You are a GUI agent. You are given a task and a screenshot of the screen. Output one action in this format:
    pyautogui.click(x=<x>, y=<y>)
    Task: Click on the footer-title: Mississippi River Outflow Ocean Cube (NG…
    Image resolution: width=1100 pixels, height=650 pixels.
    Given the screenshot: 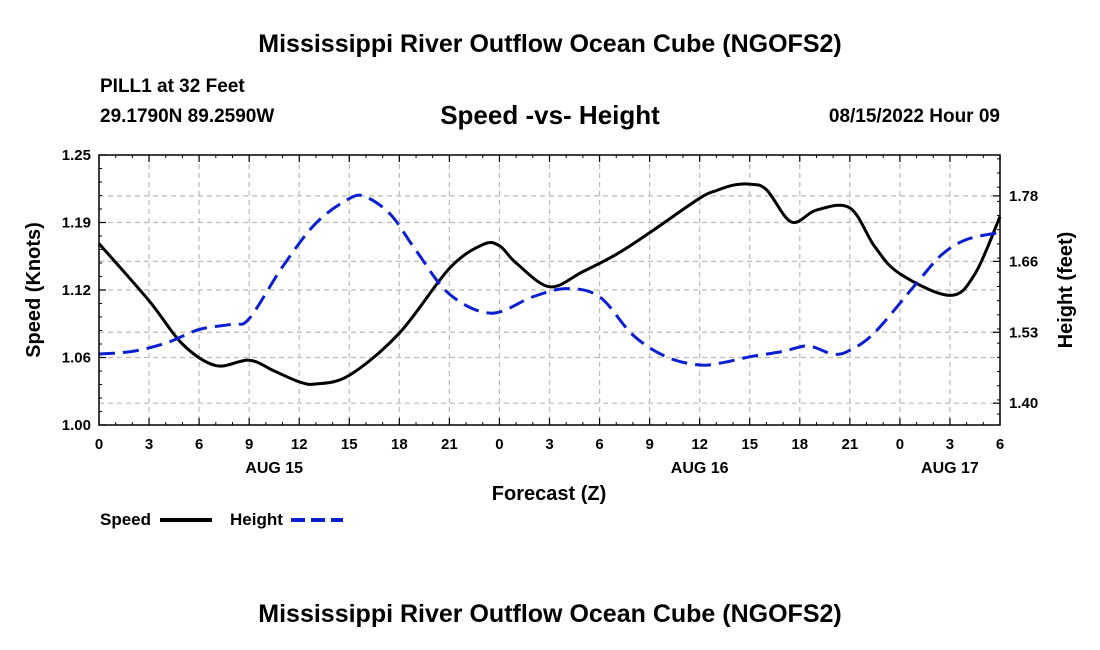 What is the action you would take?
    pyautogui.click(x=550, y=614)
    